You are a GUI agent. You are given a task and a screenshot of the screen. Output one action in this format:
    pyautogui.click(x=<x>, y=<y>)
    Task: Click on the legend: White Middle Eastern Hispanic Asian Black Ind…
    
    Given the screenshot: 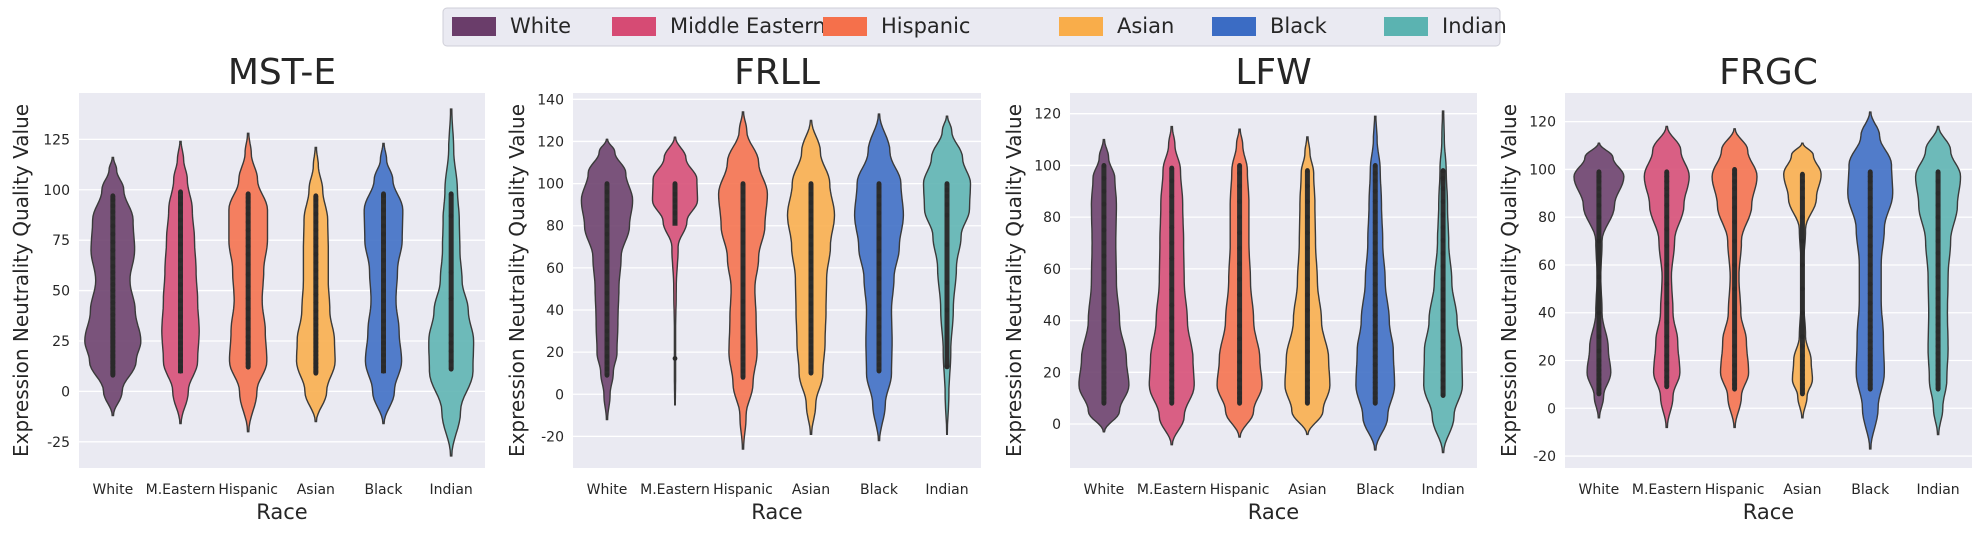 What is the action you would take?
    pyautogui.click(x=974, y=27)
    